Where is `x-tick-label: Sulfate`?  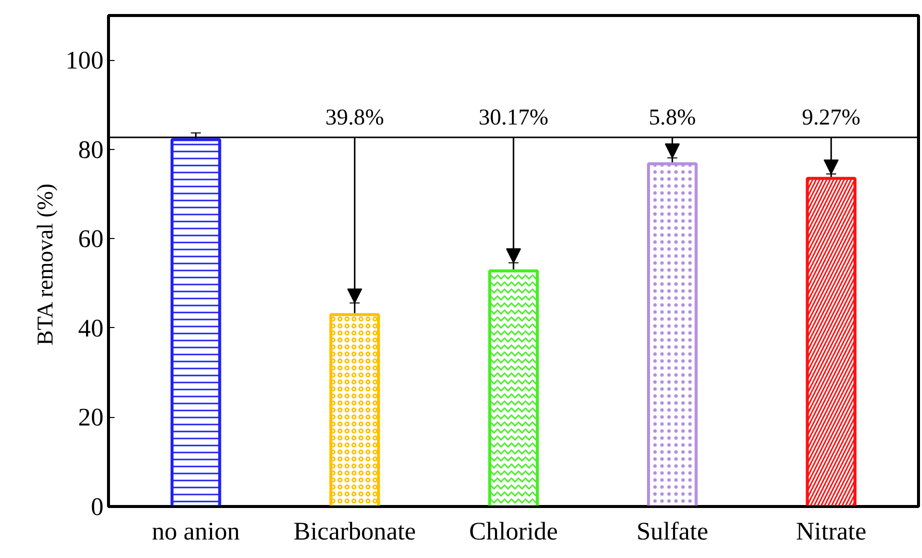
x-tick-label: Sulfate is located at coordinates (672, 532).